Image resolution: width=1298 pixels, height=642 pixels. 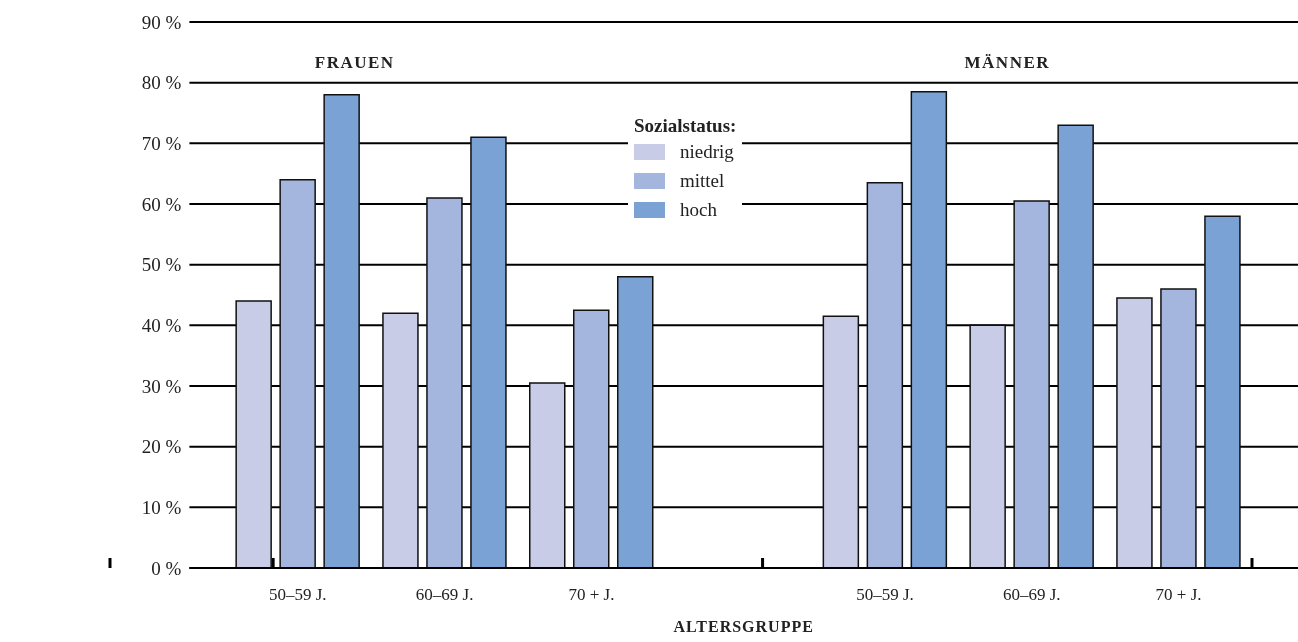 What do you see at coordinates (354, 62) in the screenshot?
I see `annotation: FRAUEN` at bounding box center [354, 62].